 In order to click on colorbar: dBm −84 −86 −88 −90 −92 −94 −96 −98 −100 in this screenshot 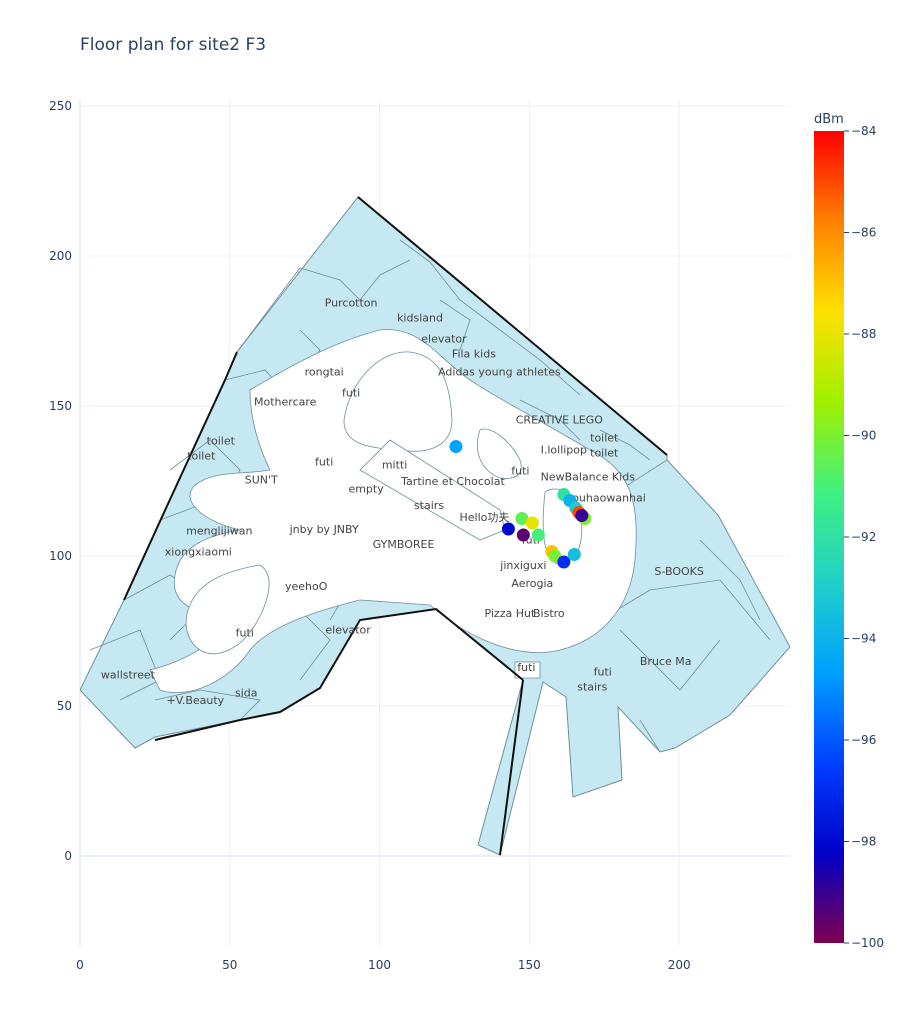, I will do `click(849, 531)`.